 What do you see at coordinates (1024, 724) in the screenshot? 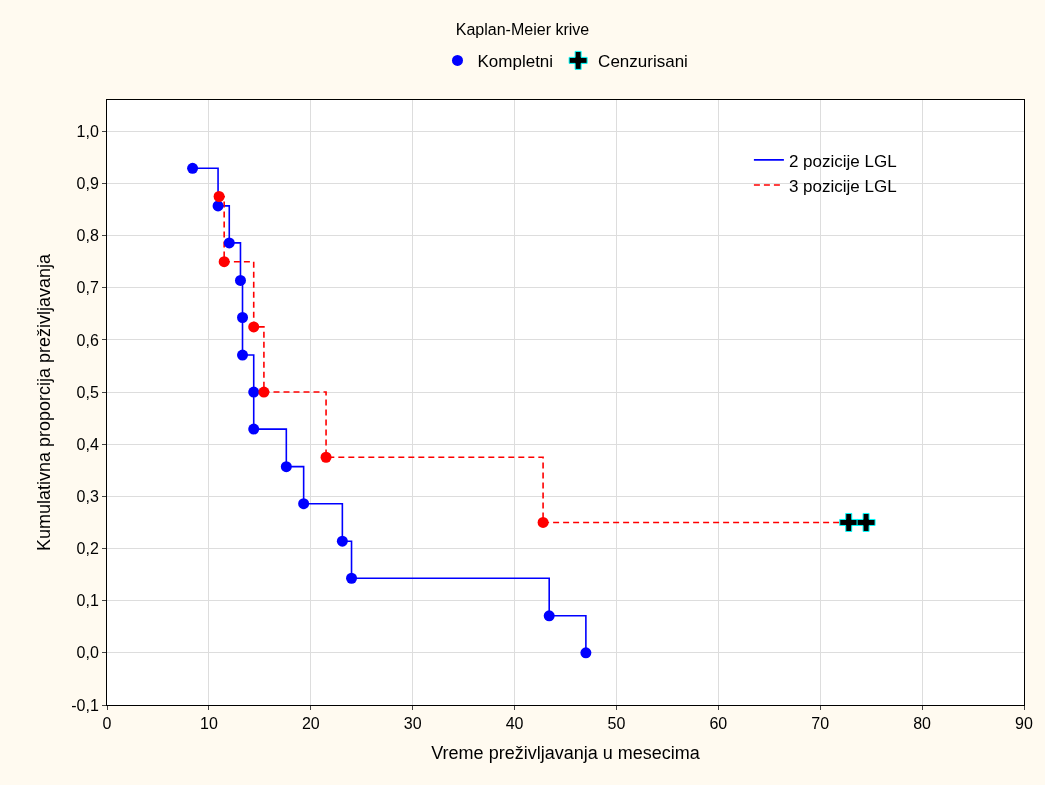
I see `x-tick-label: 90` at bounding box center [1024, 724].